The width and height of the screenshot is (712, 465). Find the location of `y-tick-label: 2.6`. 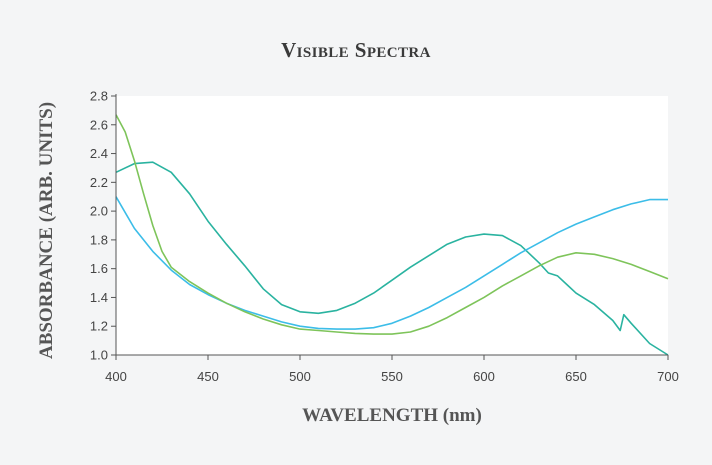

y-tick-label: 2.6 is located at coordinates (99, 124).